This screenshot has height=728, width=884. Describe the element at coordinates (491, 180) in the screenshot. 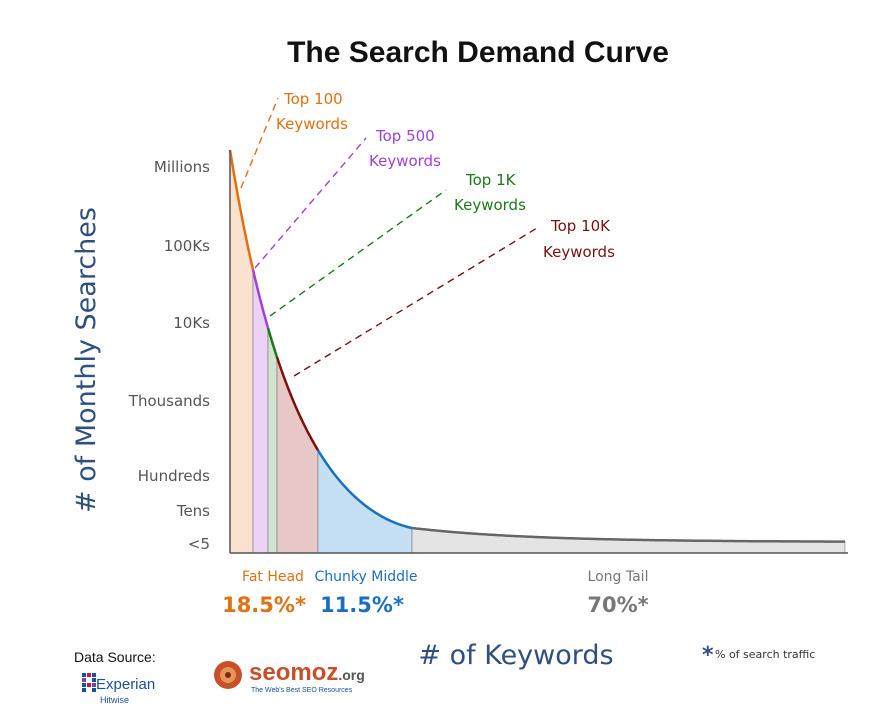

I see `annotation-top1k-line1: Top 1K` at that location.